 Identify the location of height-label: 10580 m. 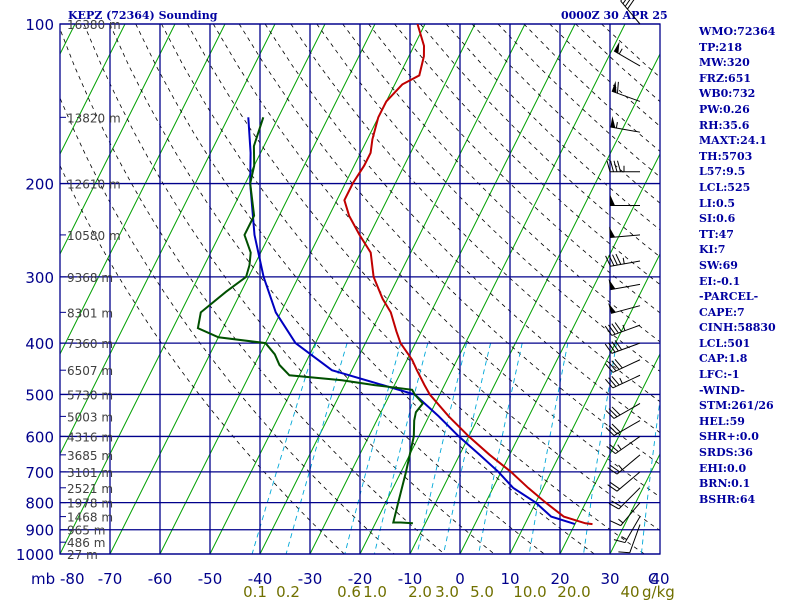
(94, 236).